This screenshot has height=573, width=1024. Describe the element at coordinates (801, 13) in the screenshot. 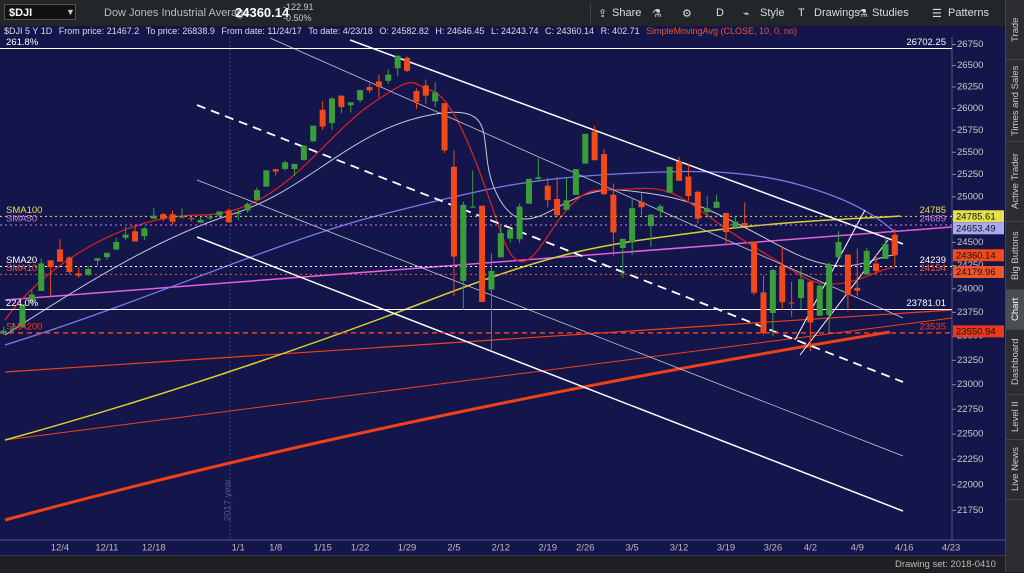

I see `drawings-icon: T` at that location.